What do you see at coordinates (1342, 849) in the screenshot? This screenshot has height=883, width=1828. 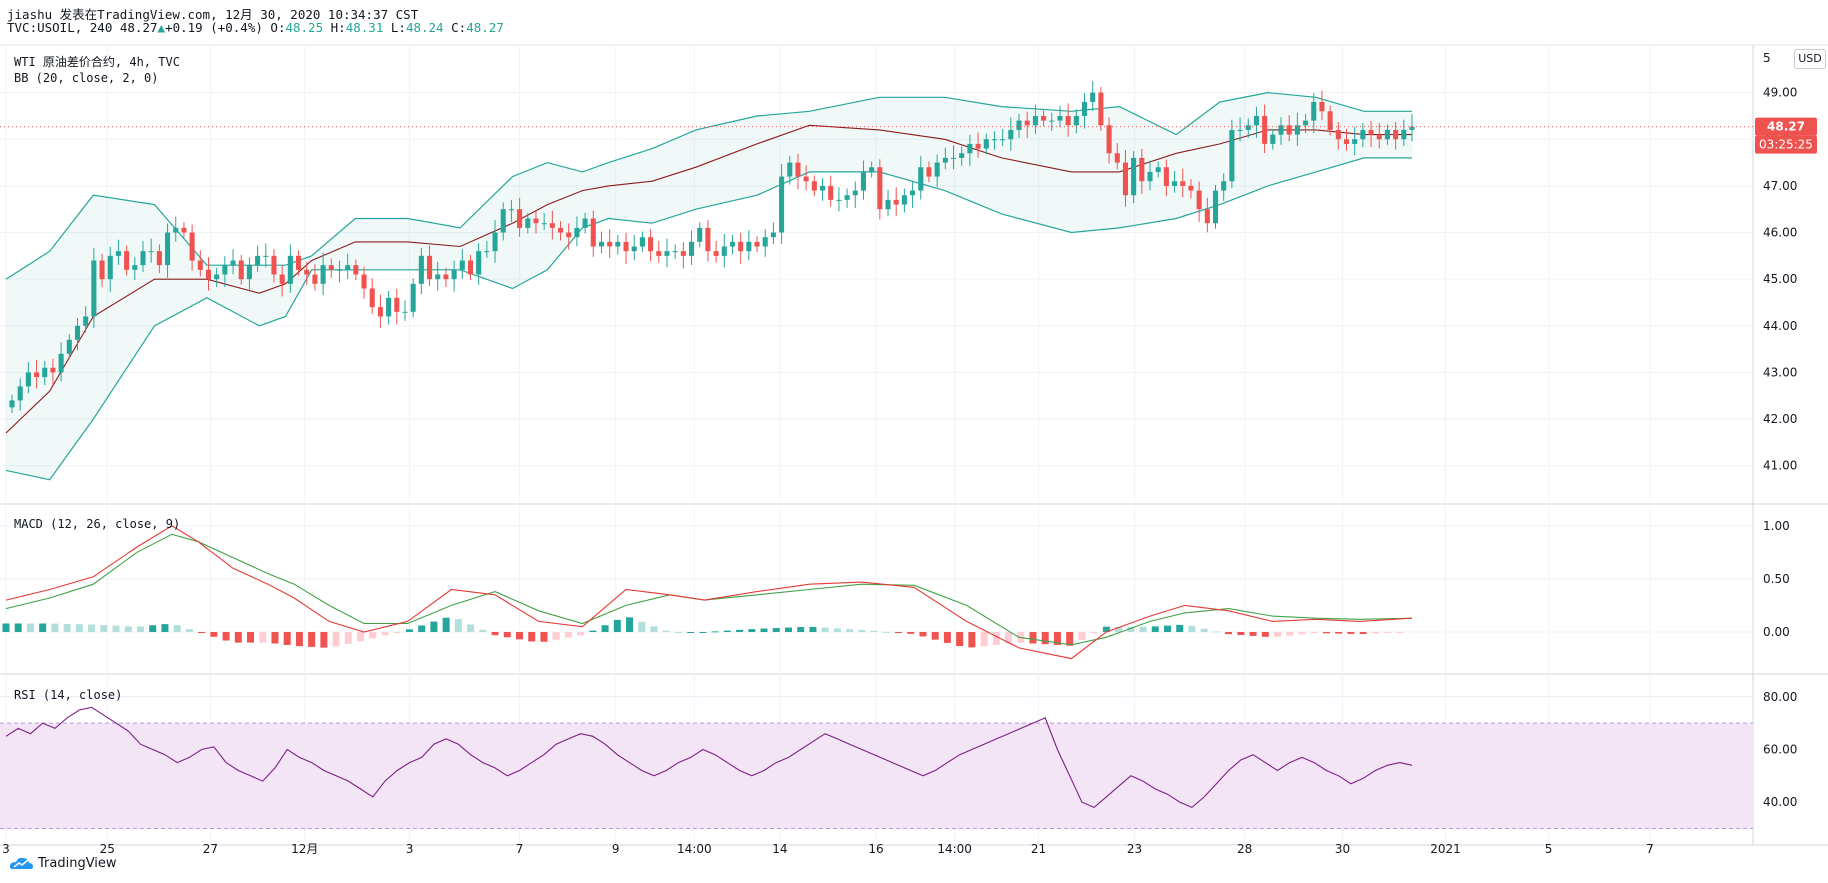 I see `x-tick-label: 30` at bounding box center [1342, 849].